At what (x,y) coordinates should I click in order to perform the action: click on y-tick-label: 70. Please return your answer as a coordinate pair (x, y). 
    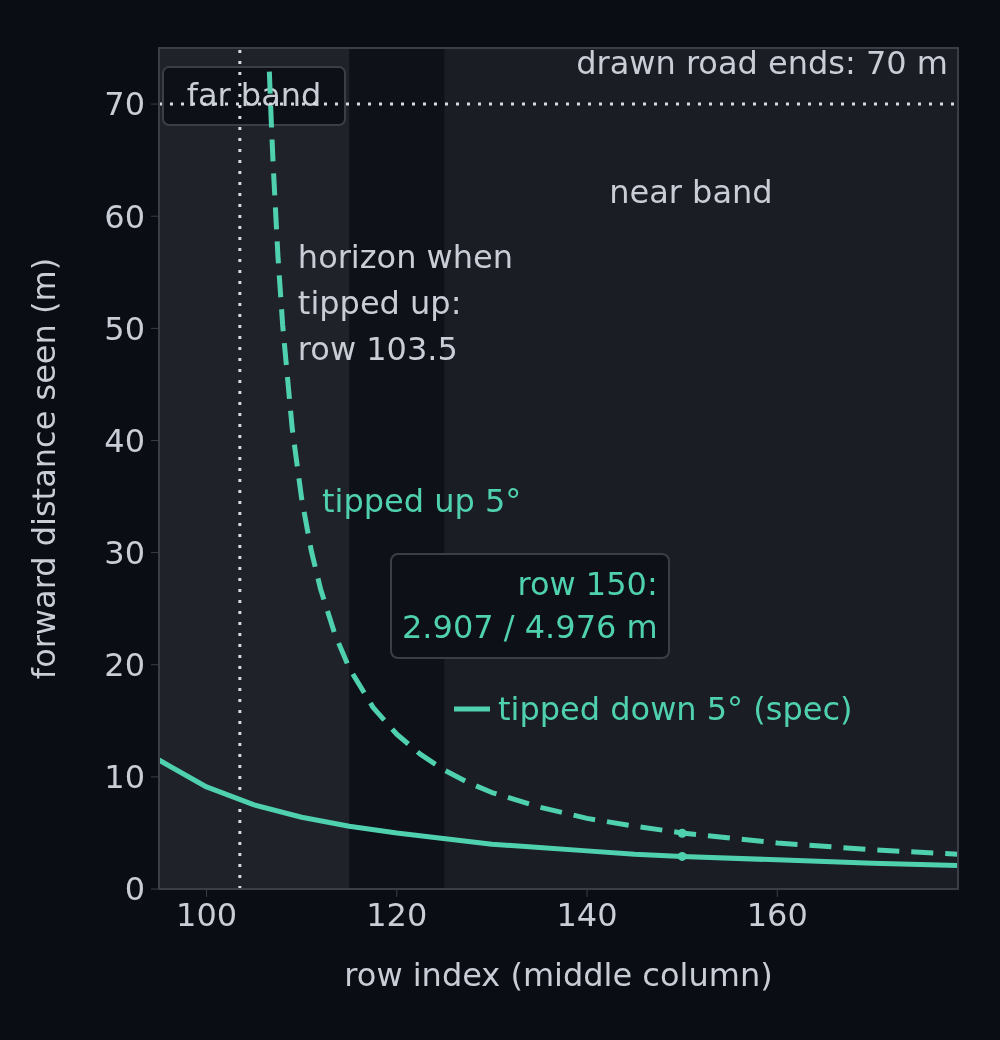
    Looking at the image, I should click on (124, 104).